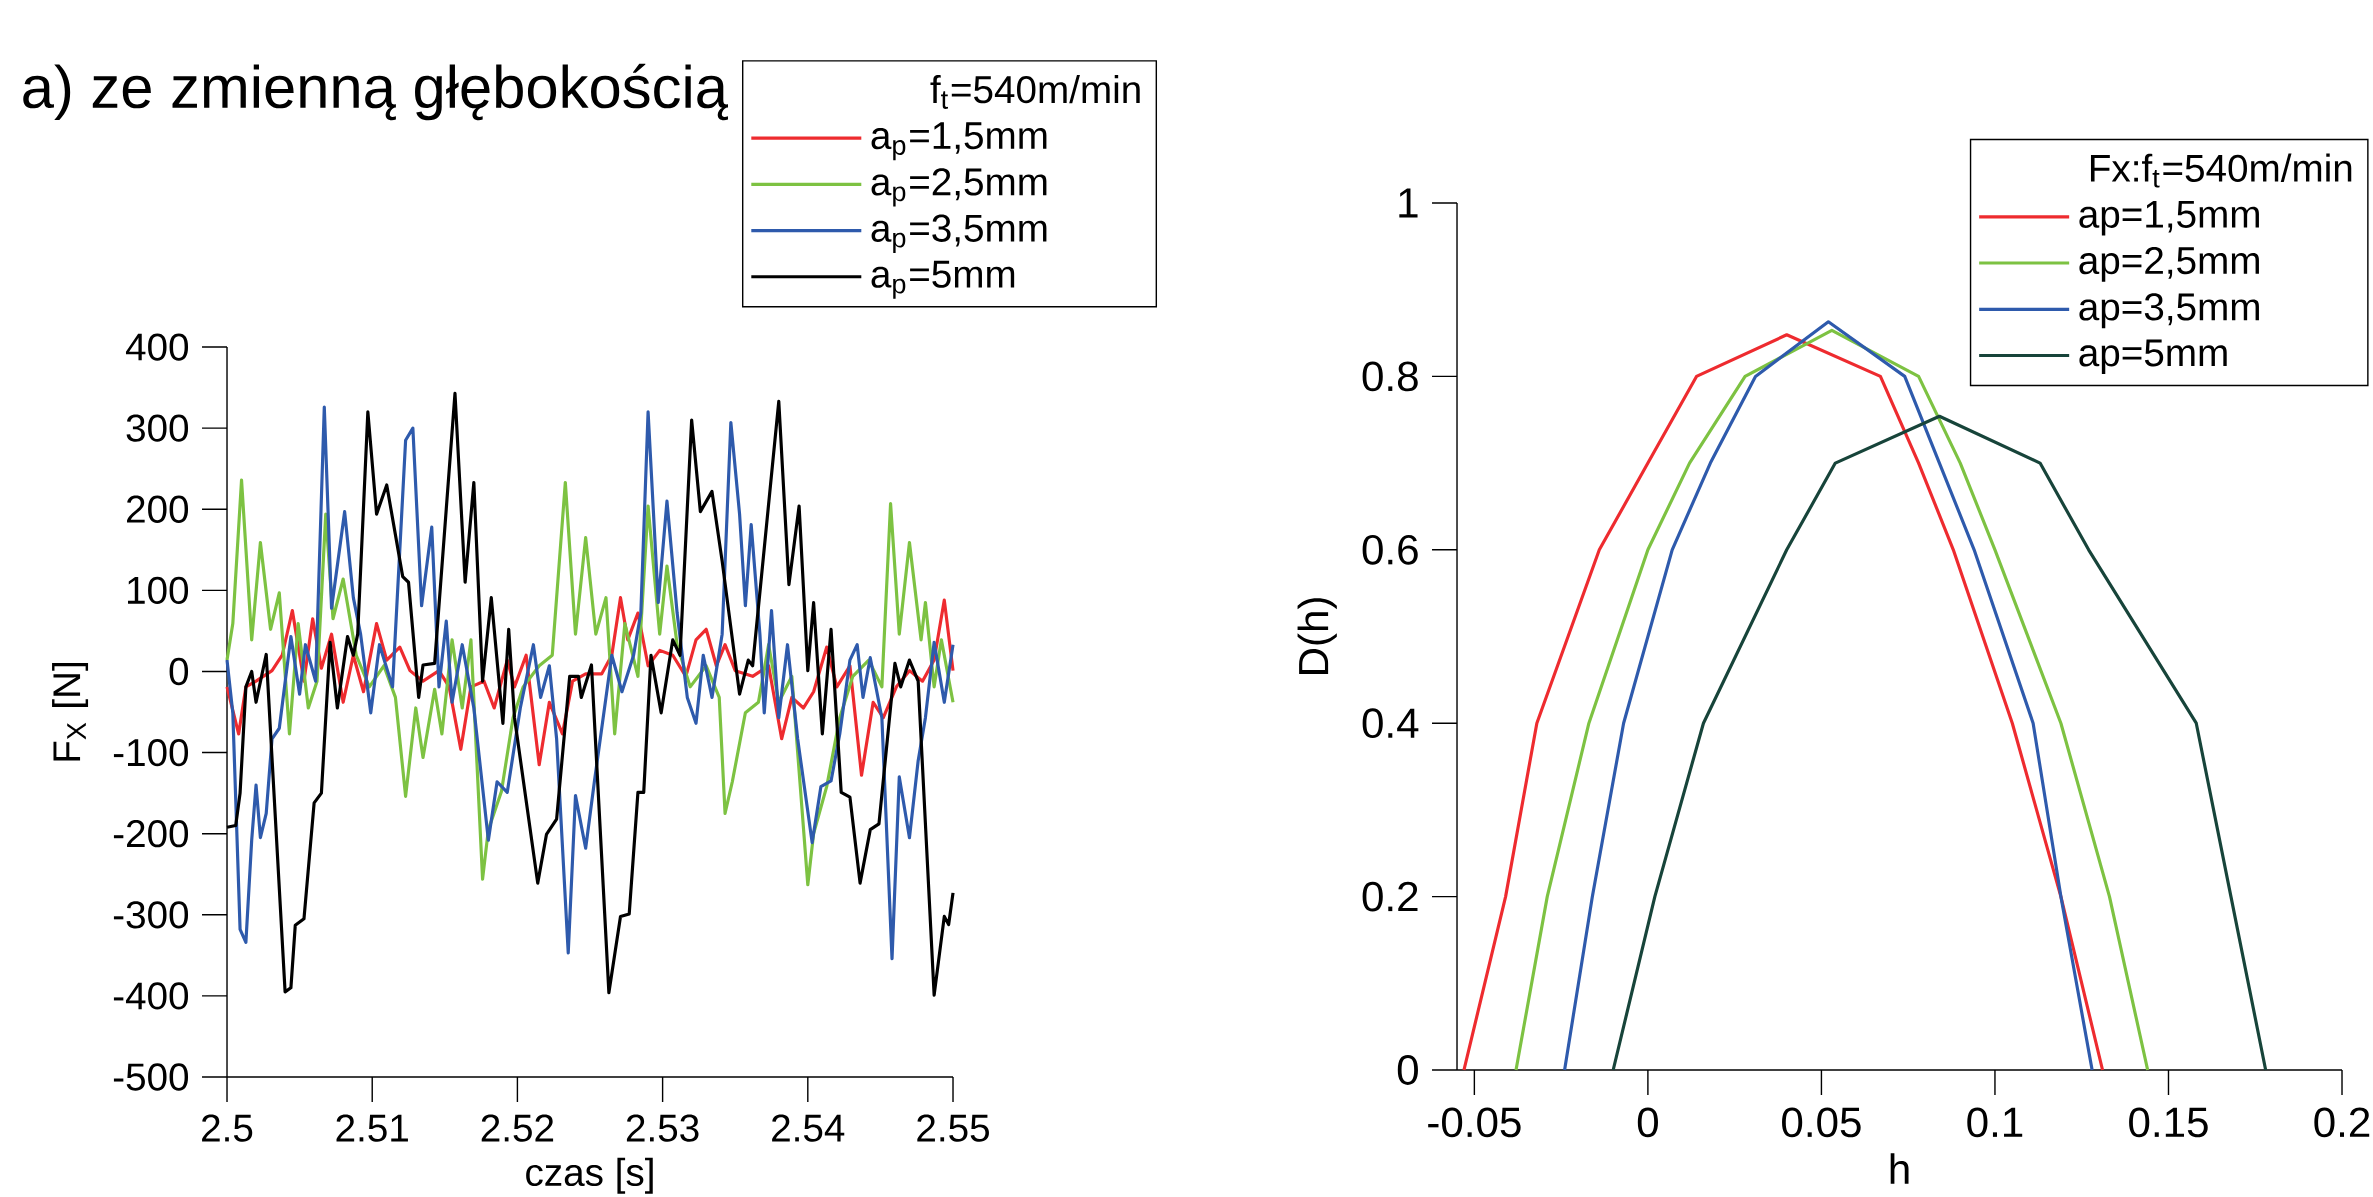 This screenshot has height=1197, width=2373. Describe the element at coordinates (151, 834) in the screenshot. I see `y-tick-label: -200` at that location.